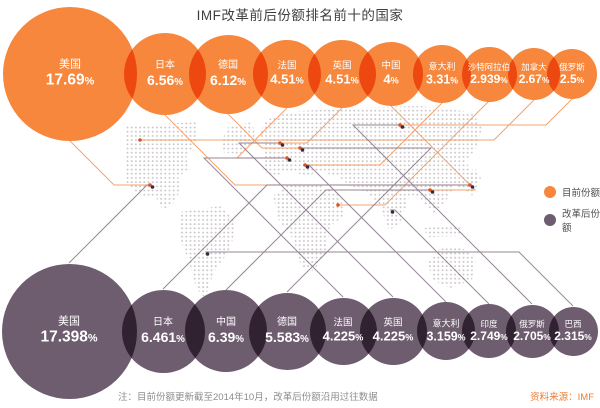  I want to click on bubble-label-reformed-china: 中国 6.39%, so click(226, 331).